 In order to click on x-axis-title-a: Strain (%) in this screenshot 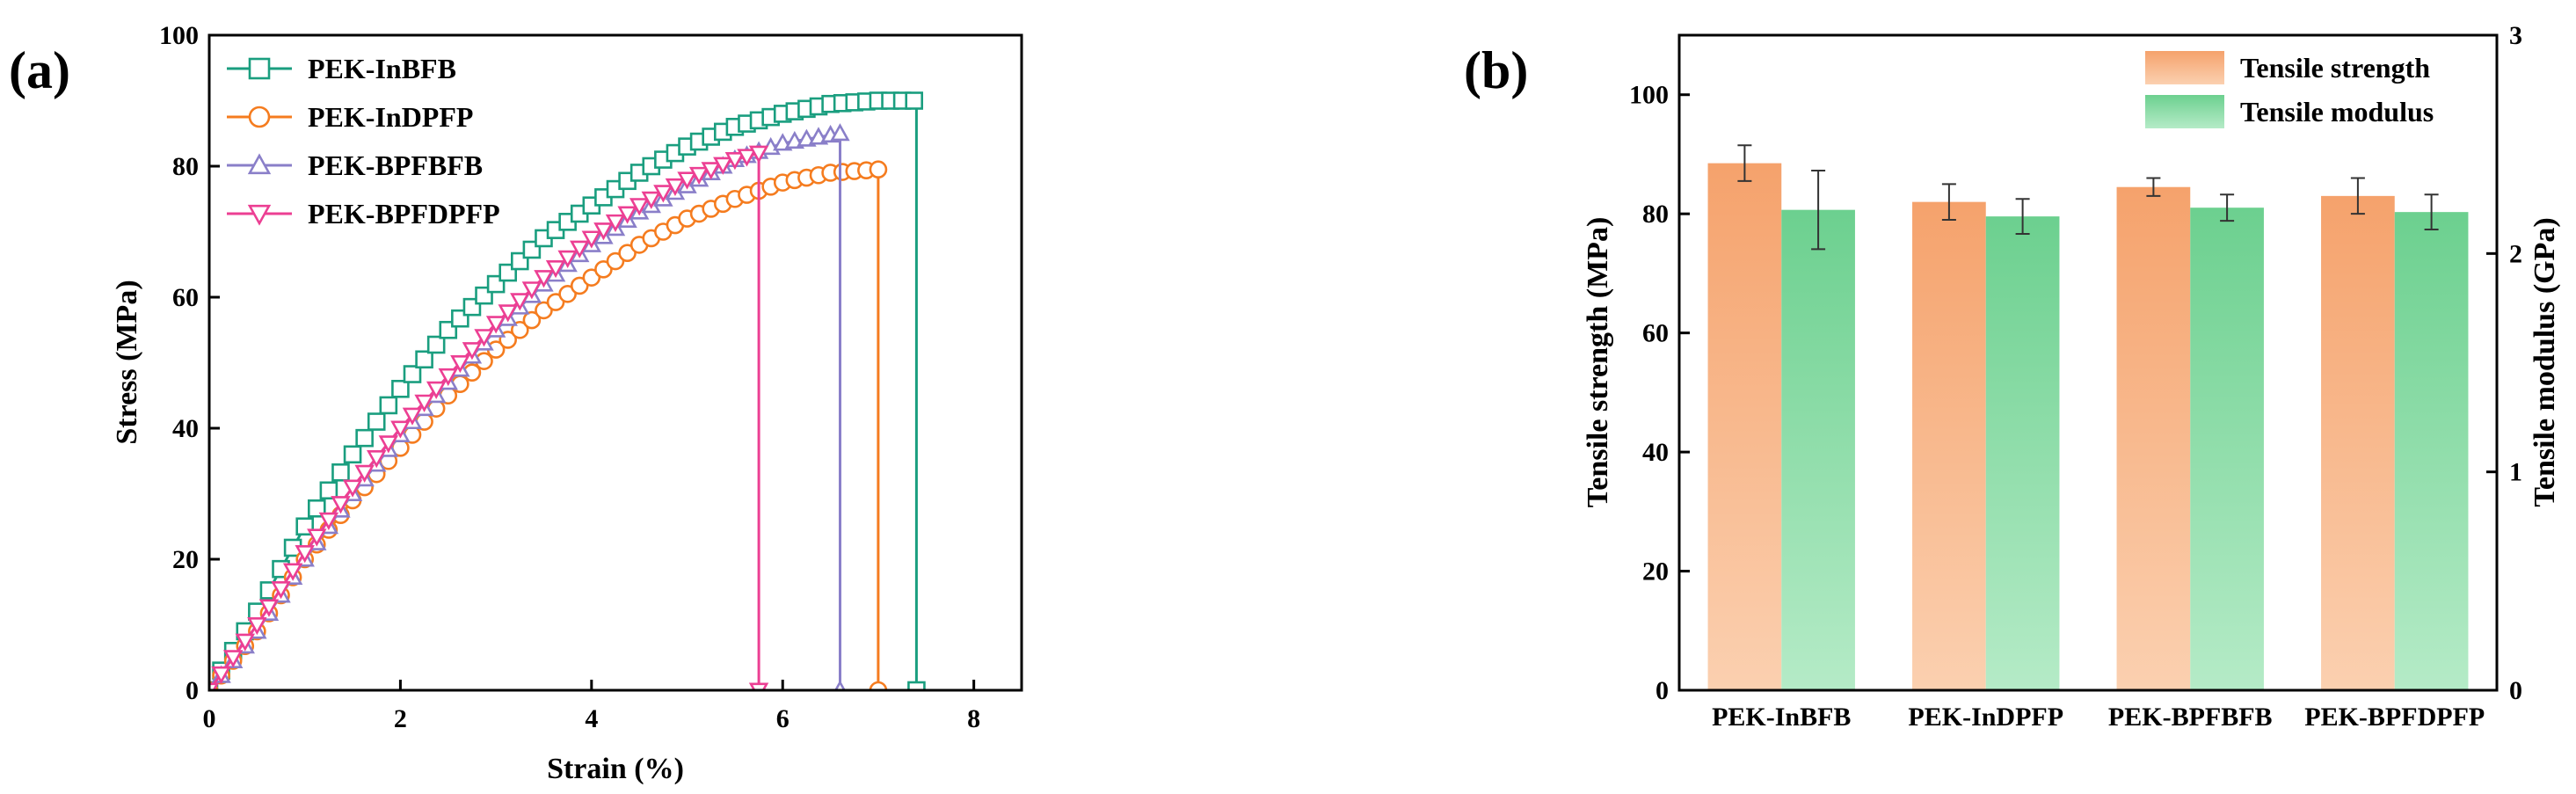, I will do `click(615, 769)`.